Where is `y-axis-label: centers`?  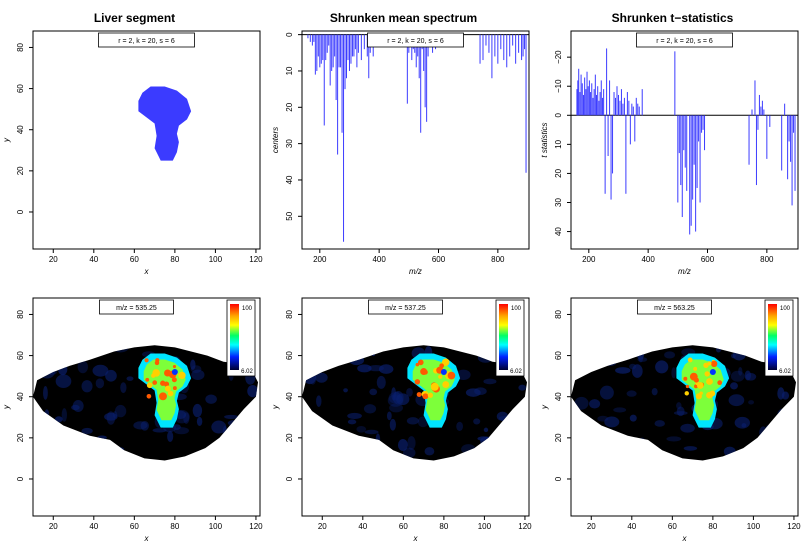 y-axis-label: centers is located at coordinates (275, 140).